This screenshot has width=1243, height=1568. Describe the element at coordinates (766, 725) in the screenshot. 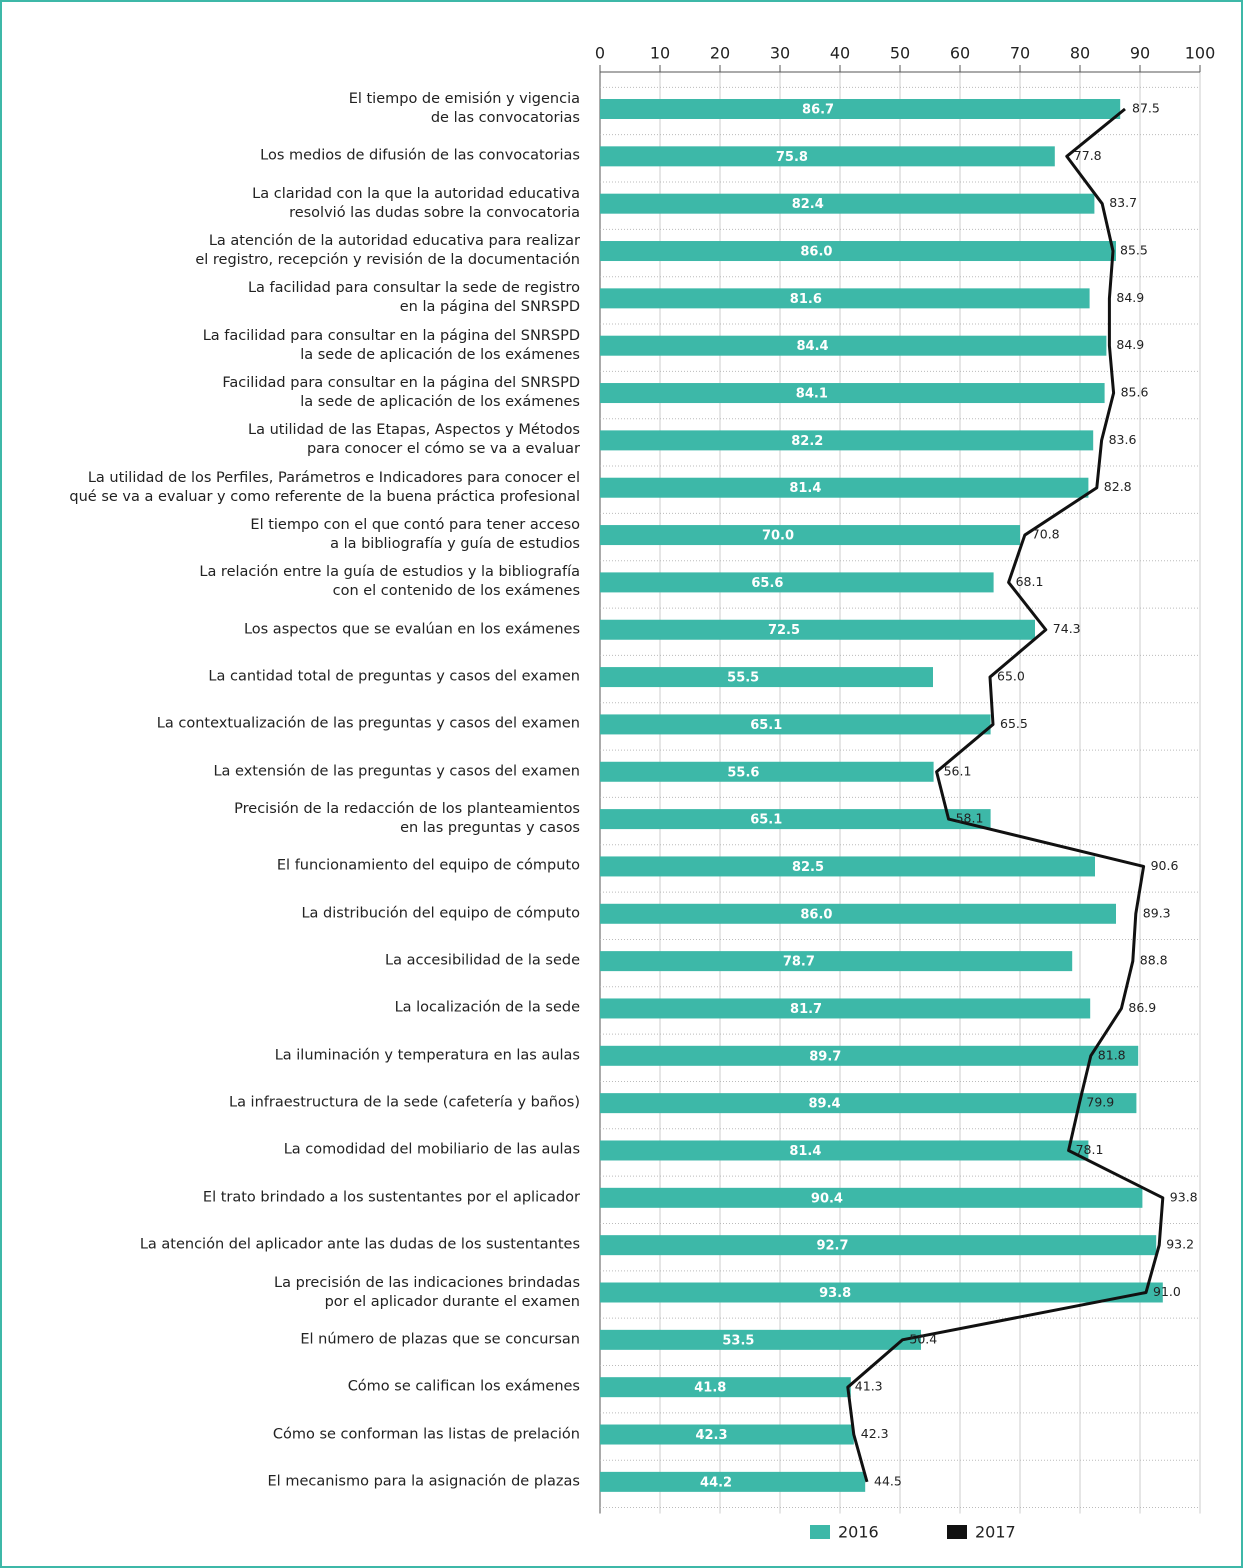

I see `bar-value-label: 65.1` at that location.